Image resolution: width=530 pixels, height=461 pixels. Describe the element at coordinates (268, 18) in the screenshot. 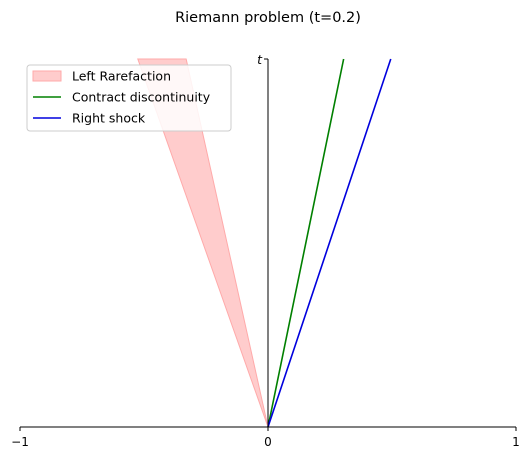

I see `chart-title: Riemann problem (t=0.2)` at that location.